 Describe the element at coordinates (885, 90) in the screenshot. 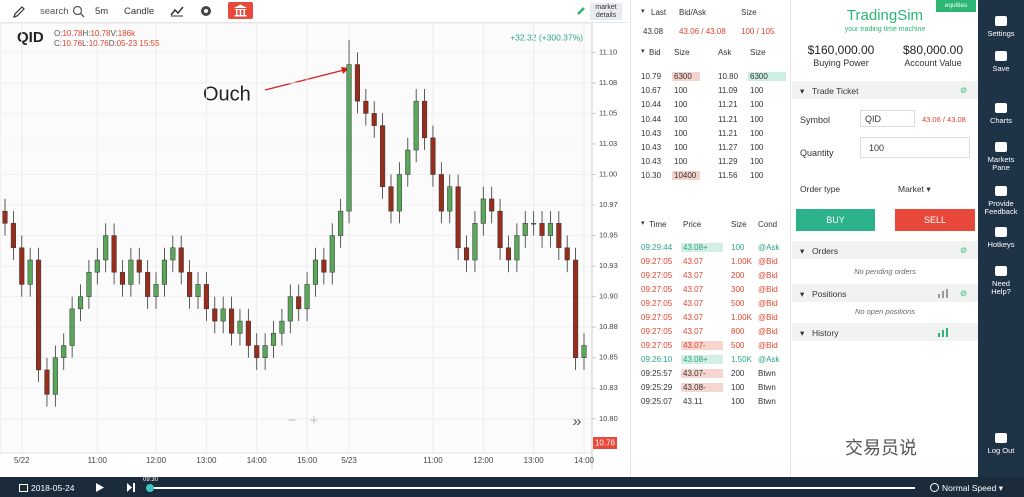

I see `trade-ticket-header: ▾ Trade Ticket ⊘` at that location.